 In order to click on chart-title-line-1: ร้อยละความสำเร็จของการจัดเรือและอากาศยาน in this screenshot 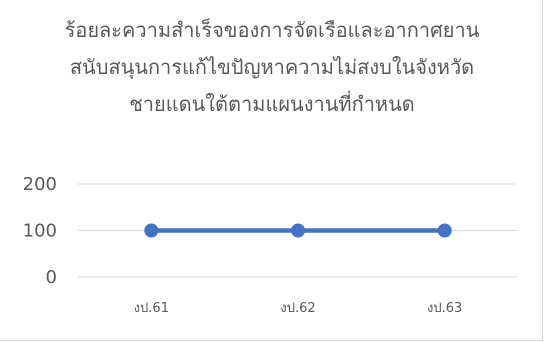, I will do `click(272, 30)`.